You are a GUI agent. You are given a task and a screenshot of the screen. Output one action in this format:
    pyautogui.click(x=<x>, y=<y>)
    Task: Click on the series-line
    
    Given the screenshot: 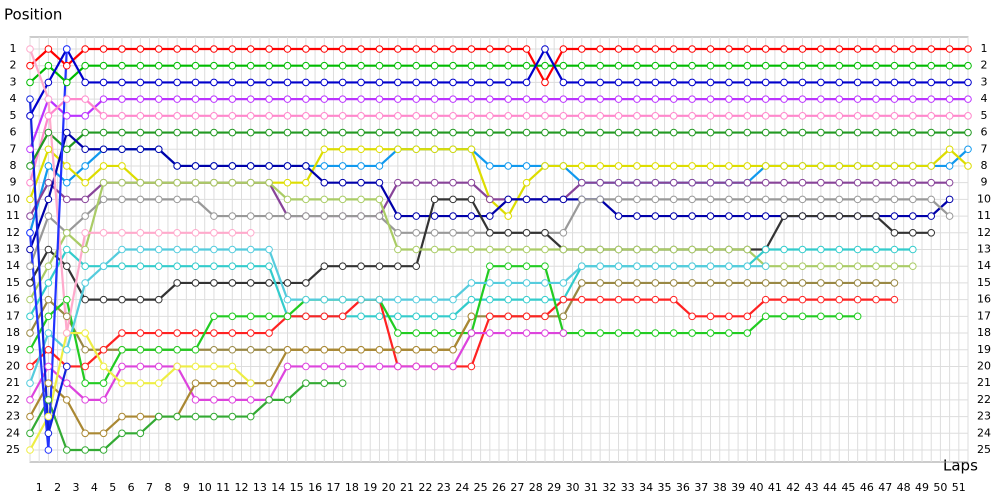 What is the action you would take?
    pyautogui.click(x=498, y=65)
    